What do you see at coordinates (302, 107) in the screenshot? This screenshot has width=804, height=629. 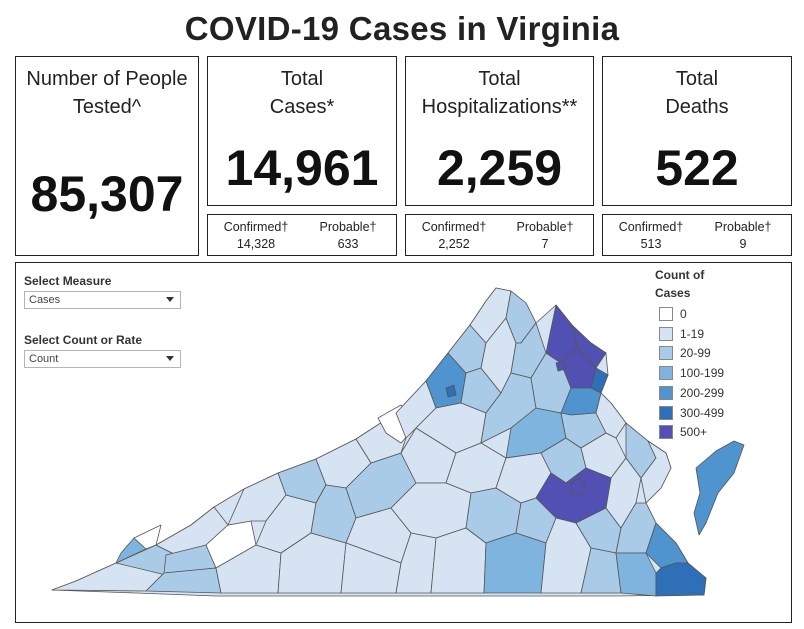 I see `cases-label-line2: Cases*` at bounding box center [302, 107].